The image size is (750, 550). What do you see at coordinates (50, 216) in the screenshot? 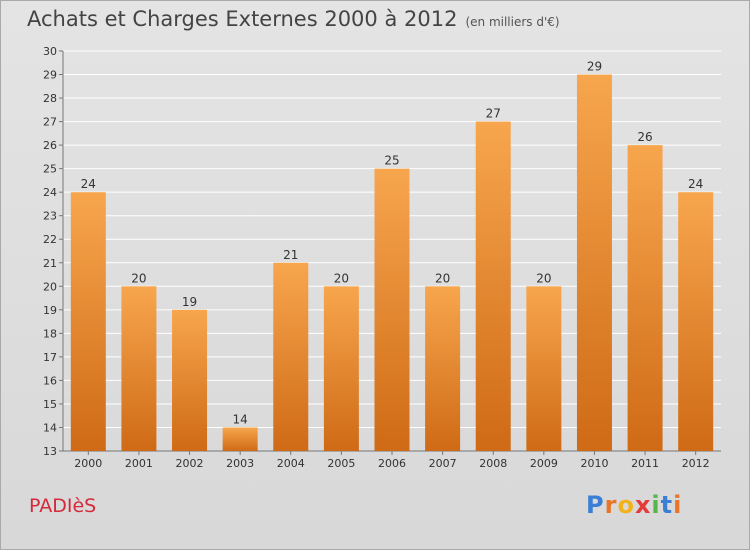
I see `y-tick-label: 23` at bounding box center [50, 216].